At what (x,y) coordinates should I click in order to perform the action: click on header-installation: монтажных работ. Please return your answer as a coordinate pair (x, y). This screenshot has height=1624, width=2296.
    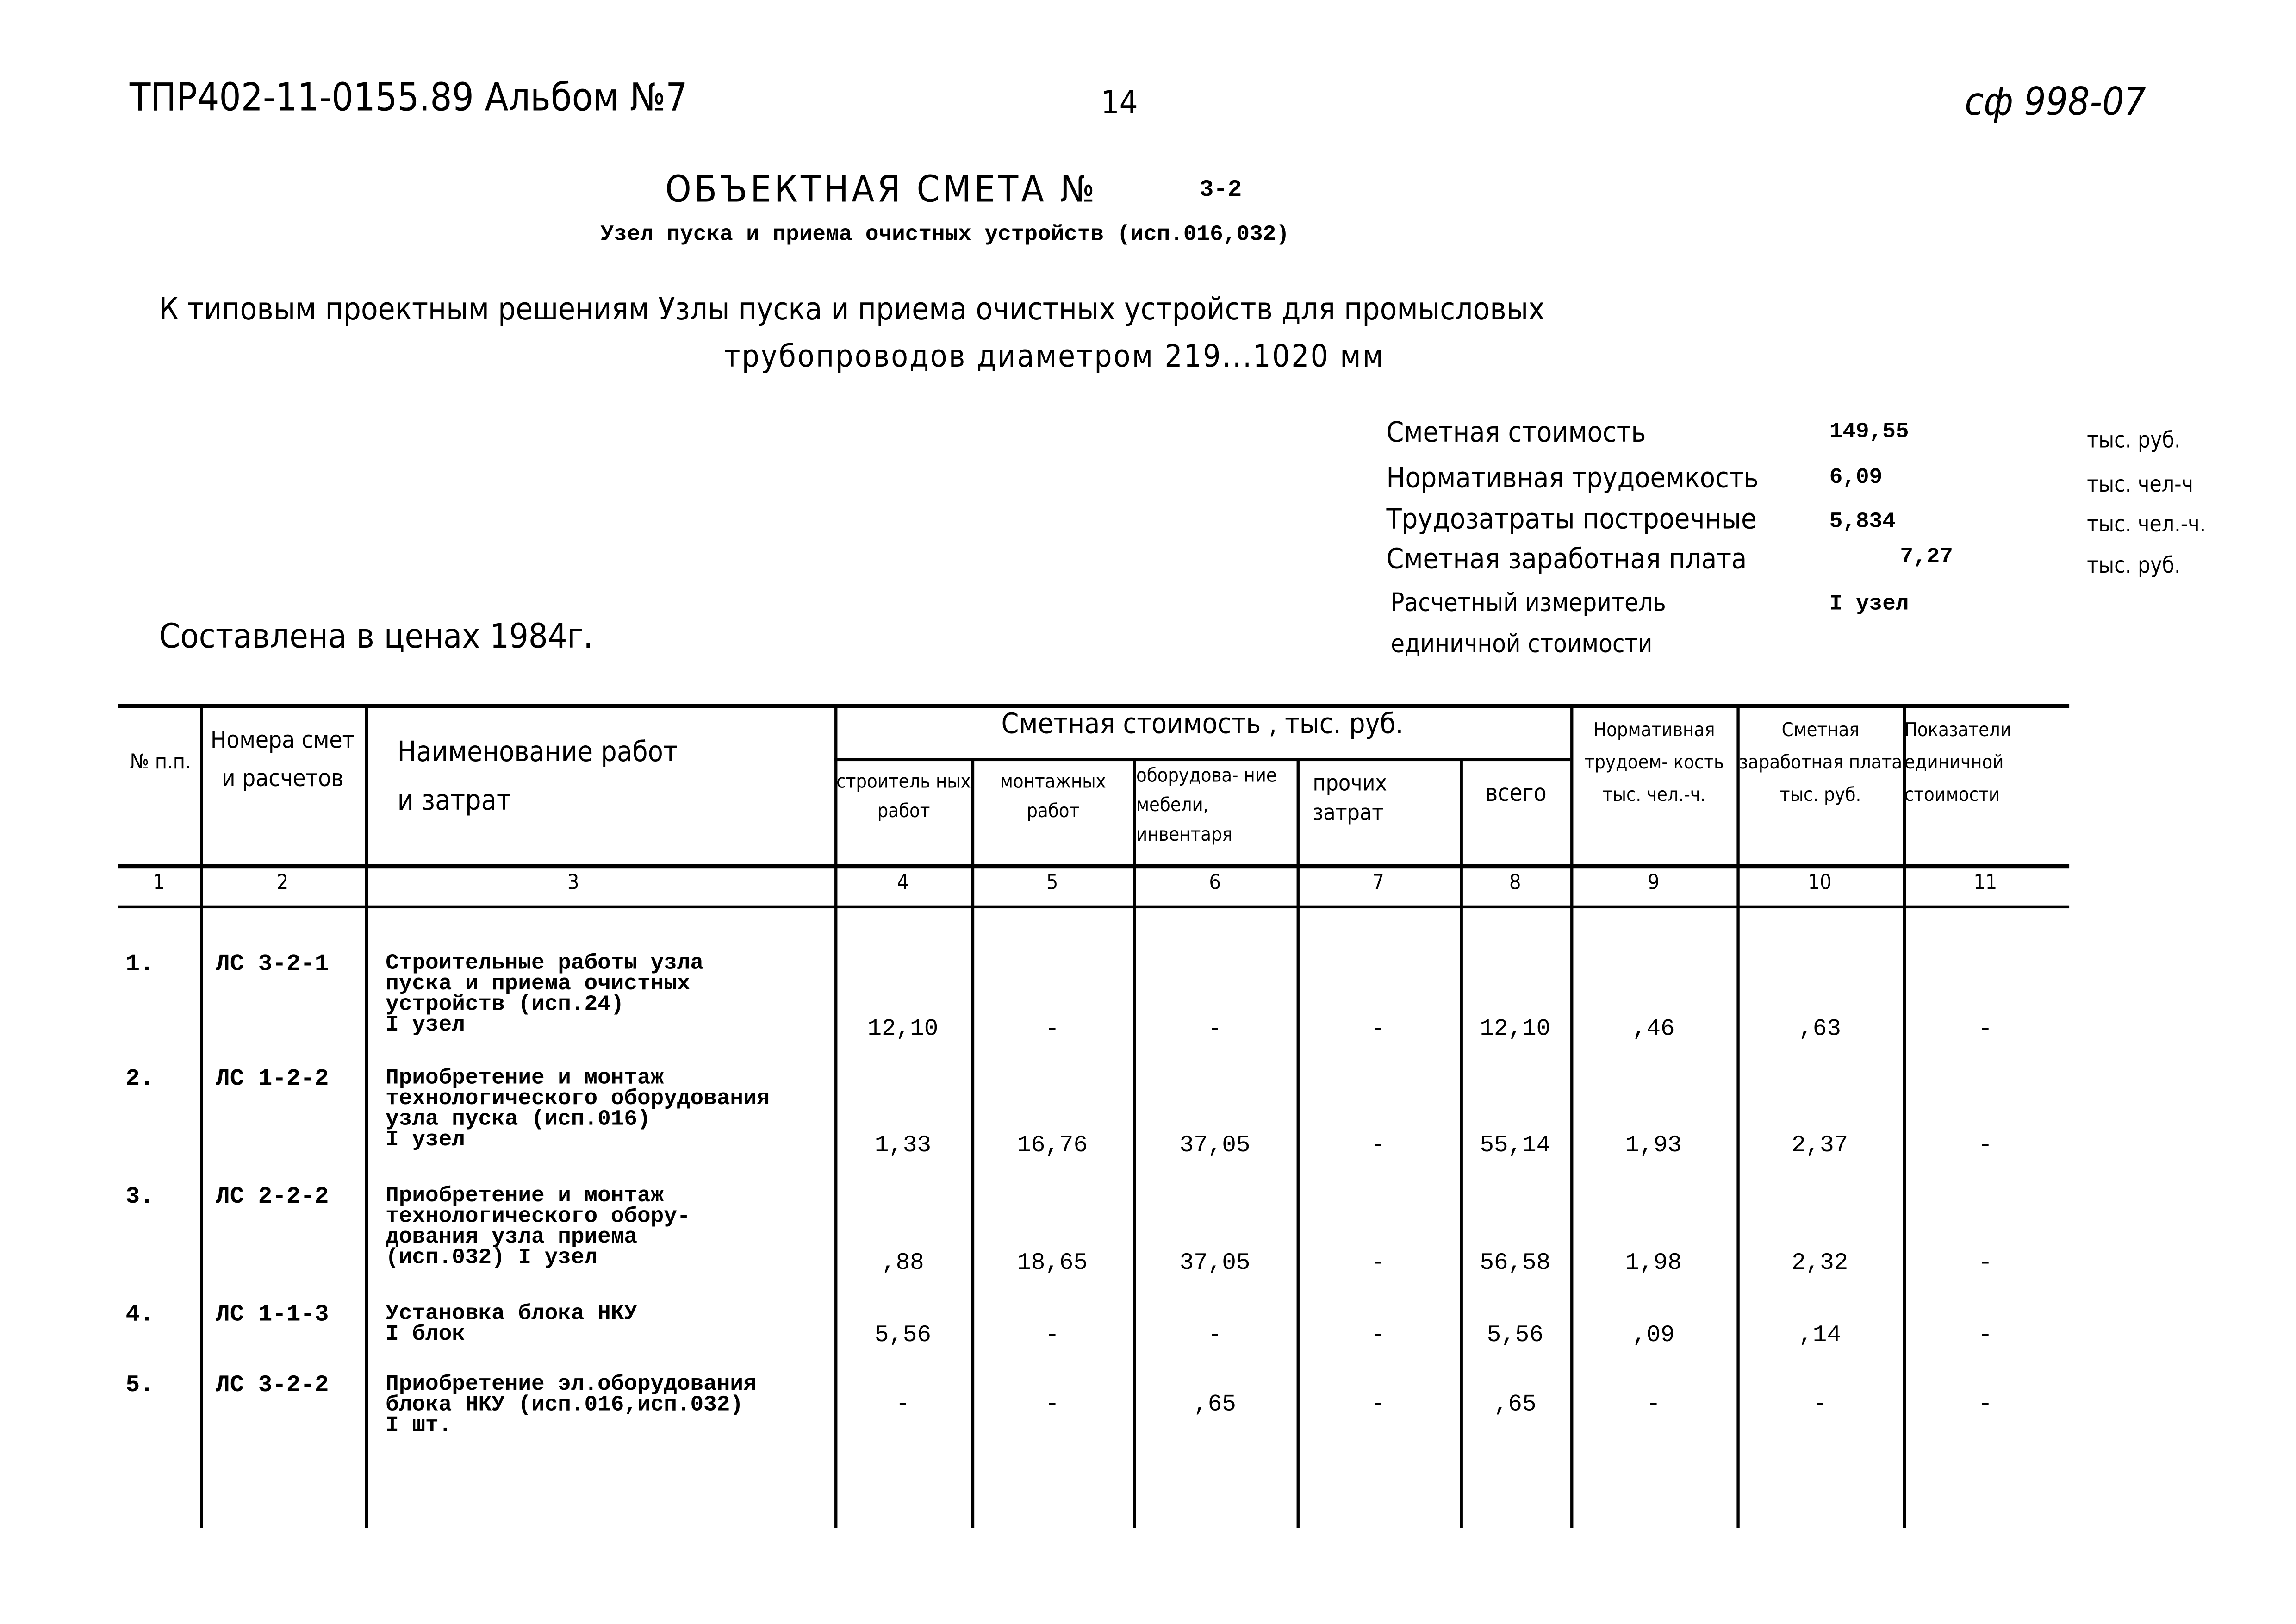
    Looking at the image, I should click on (1053, 797).